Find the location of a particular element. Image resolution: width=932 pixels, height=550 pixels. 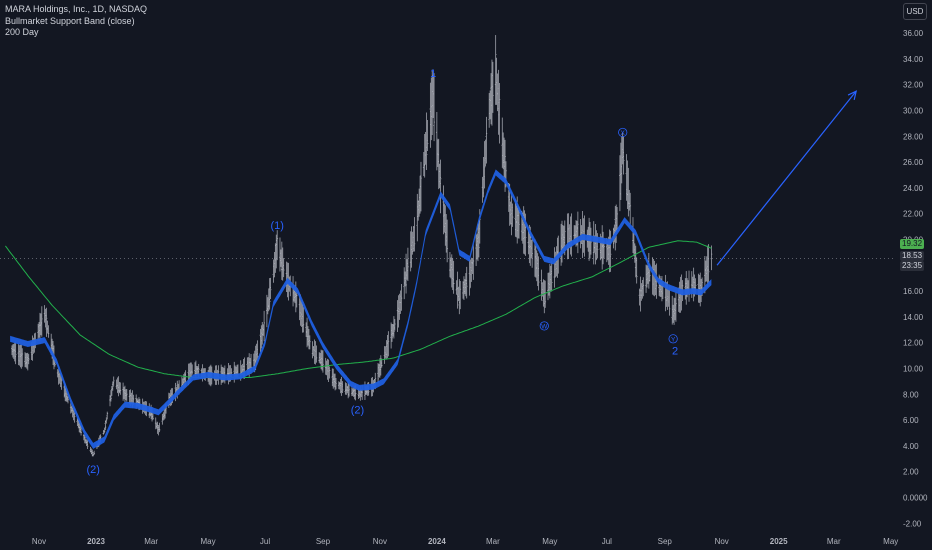

wave-marker: X is located at coordinates (623, 132).